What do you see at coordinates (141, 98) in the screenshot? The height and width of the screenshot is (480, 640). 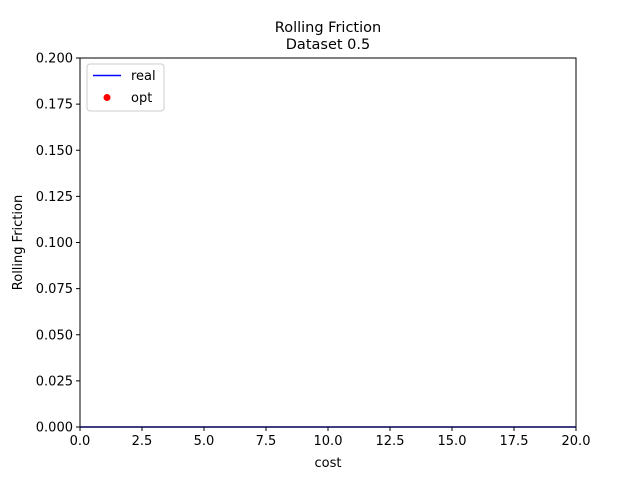 I see `legend-opt-label: opt` at bounding box center [141, 98].